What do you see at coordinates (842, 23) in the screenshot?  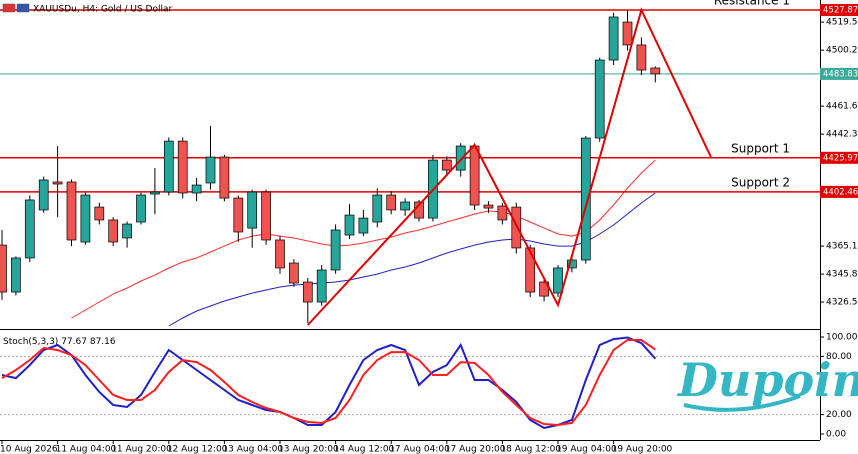 I see `y-tick-label: 4519.55` at bounding box center [842, 23].